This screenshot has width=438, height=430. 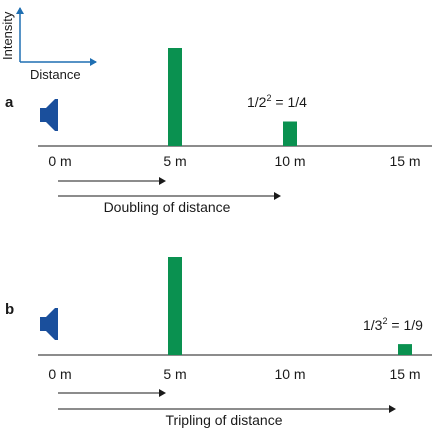 What do you see at coordinates (224, 420) in the screenshot?
I see `distance-caption: Tripling of distance` at bounding box center [224, 420].